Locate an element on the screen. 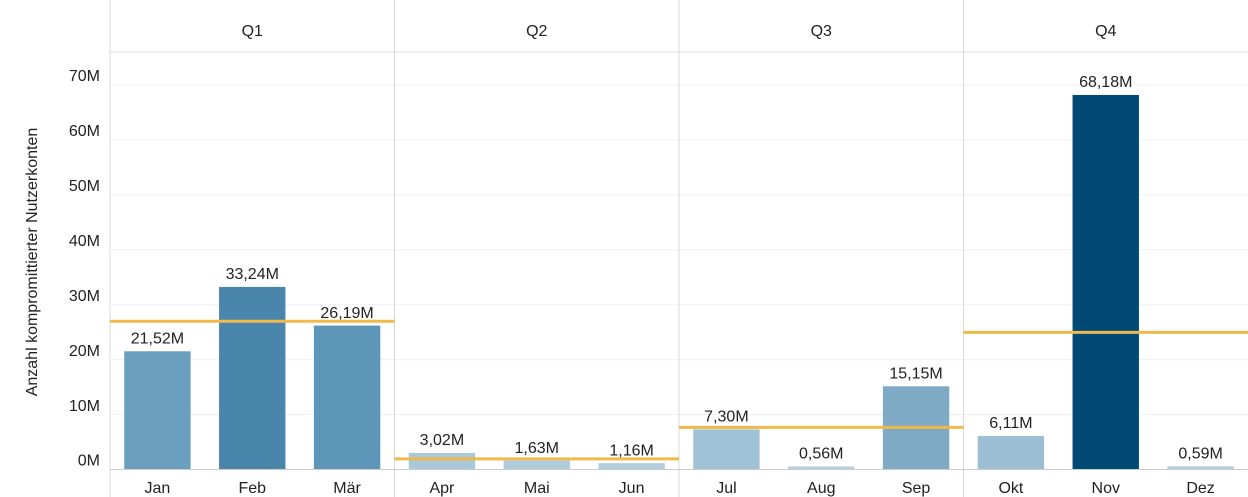 This screenshot has width=1248, height=497. value-label: 1,63M is located at coordinates (537, 448).